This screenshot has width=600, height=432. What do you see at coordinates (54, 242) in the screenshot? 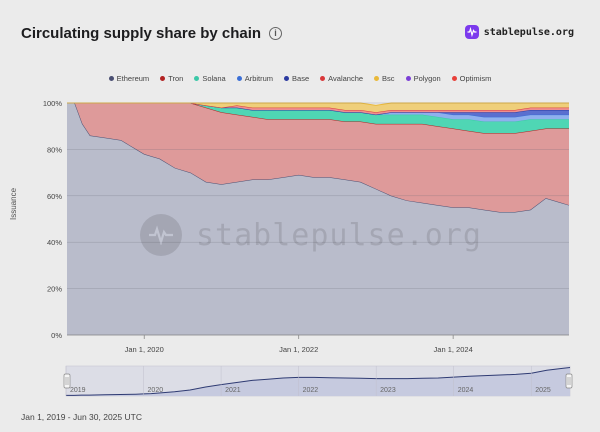
I see `y-tick-label: 40%` at bounding box center [54, 242].